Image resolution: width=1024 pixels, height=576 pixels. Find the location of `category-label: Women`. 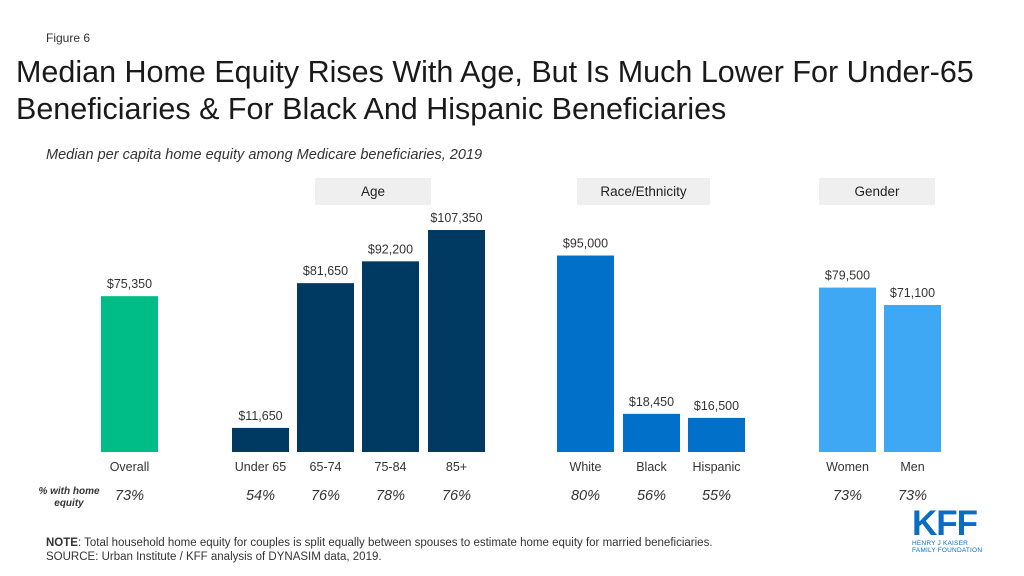

category-label: Women is located at coordinates (847, 467).